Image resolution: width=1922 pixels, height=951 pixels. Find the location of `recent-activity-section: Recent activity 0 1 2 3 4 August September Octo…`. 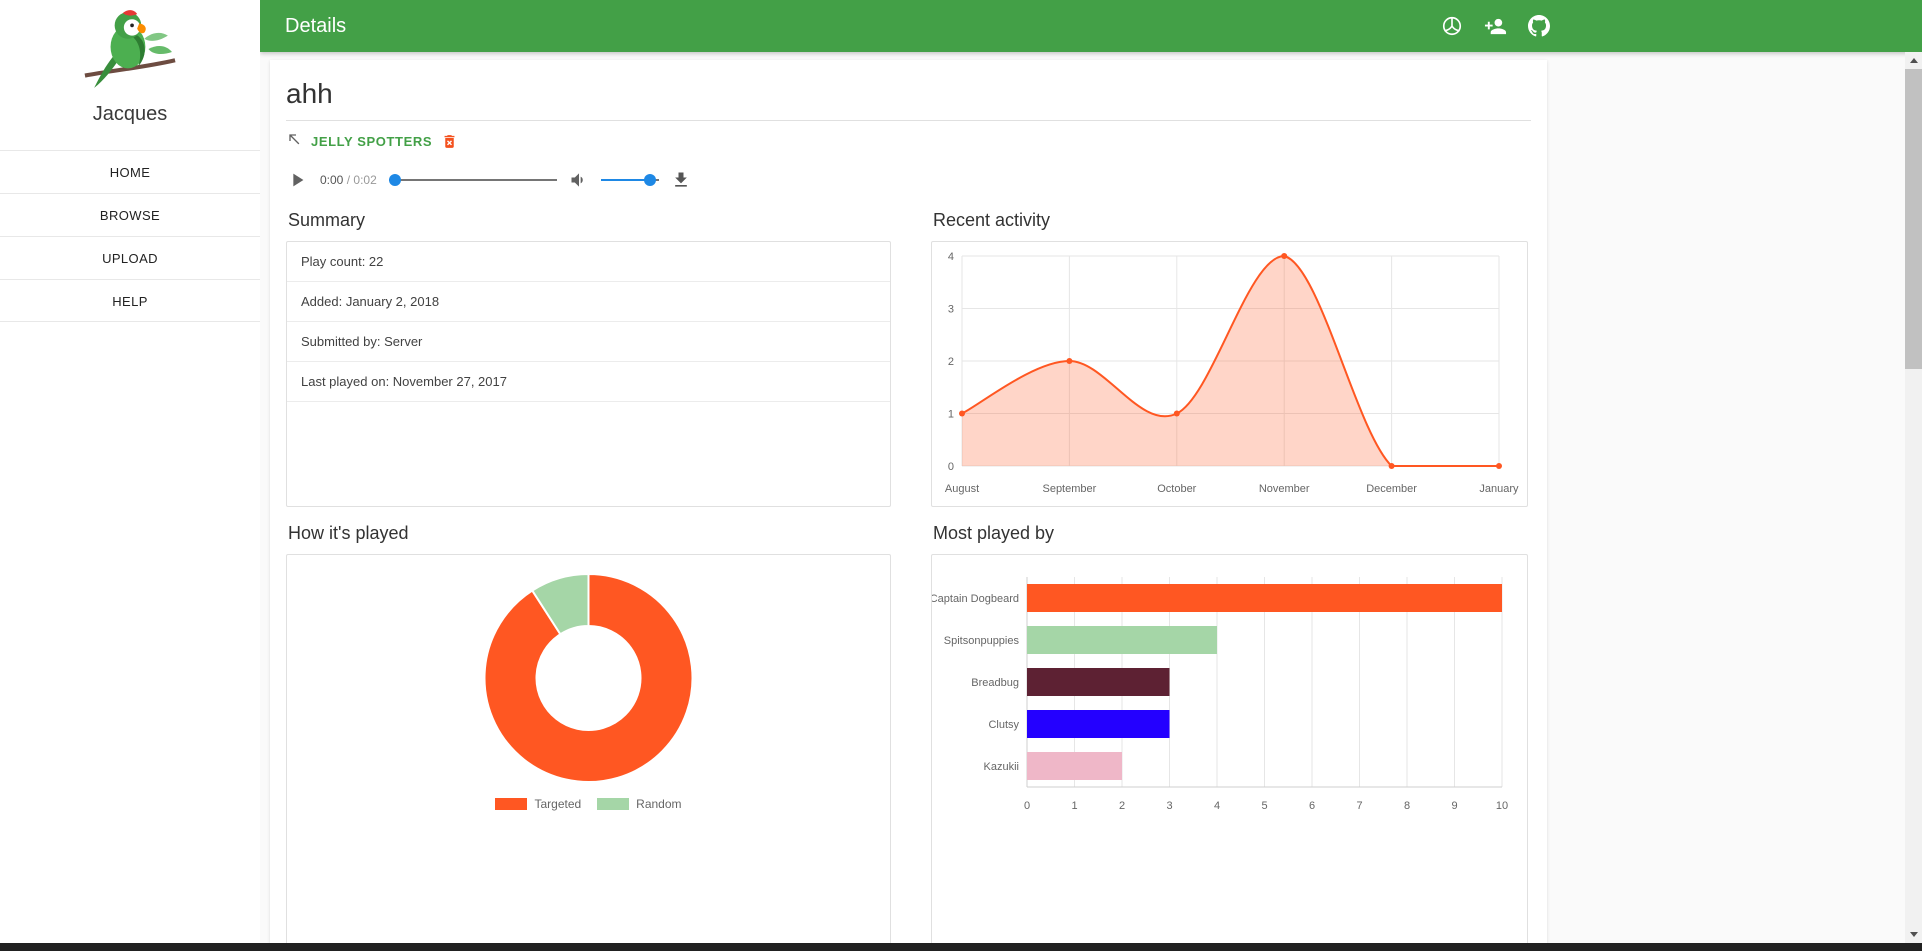

recent-activity-section: Recent activity 0 1 2 3 4 August September Octo… is located at coordinates (1229, 357).